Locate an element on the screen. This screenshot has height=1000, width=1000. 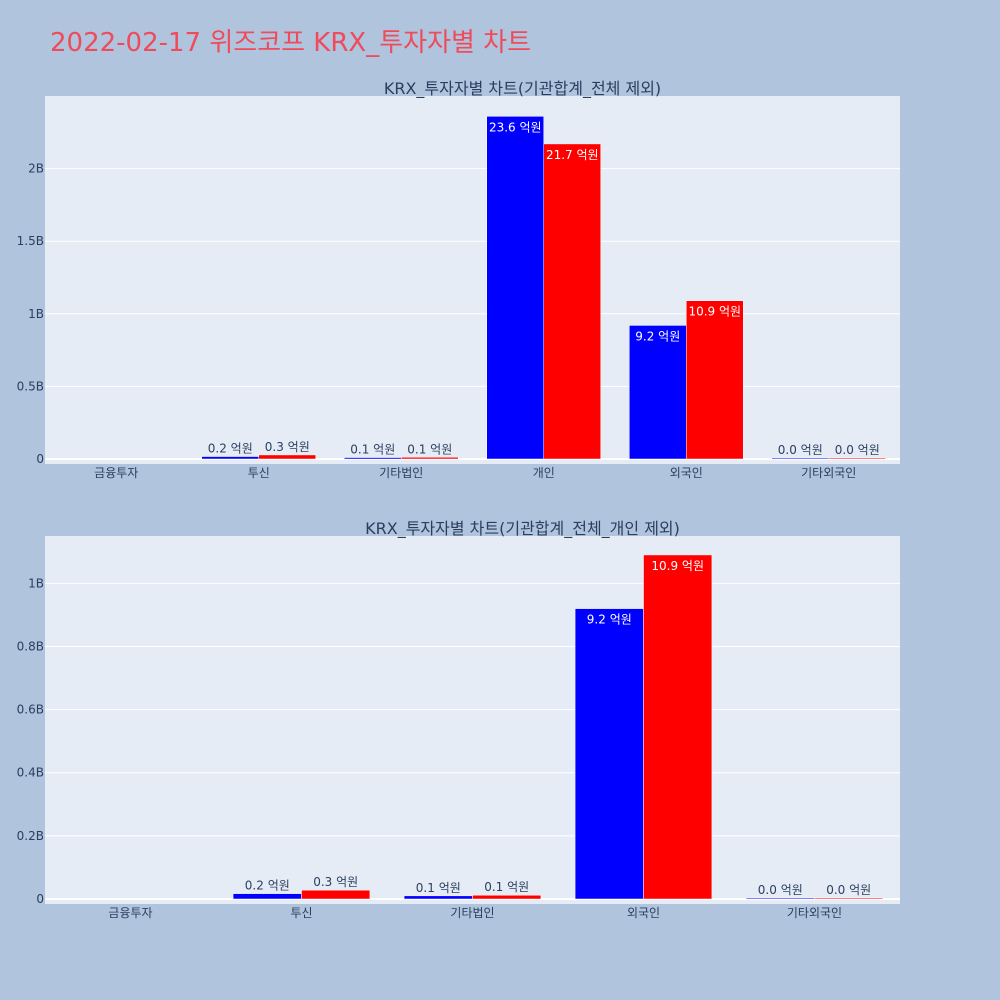
y-tick-label: 0.6B is located at coordinates (30, 710).